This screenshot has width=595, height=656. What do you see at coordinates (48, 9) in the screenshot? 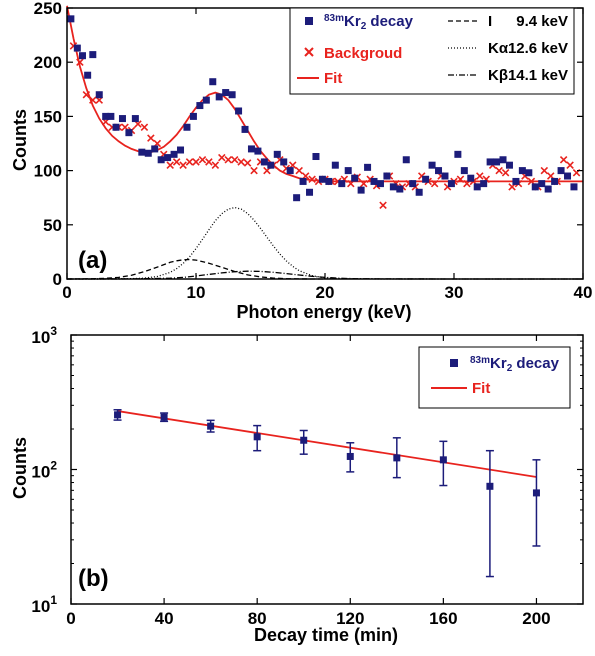
I see `y-tick-label: 250` at bounding box center [48, 9].